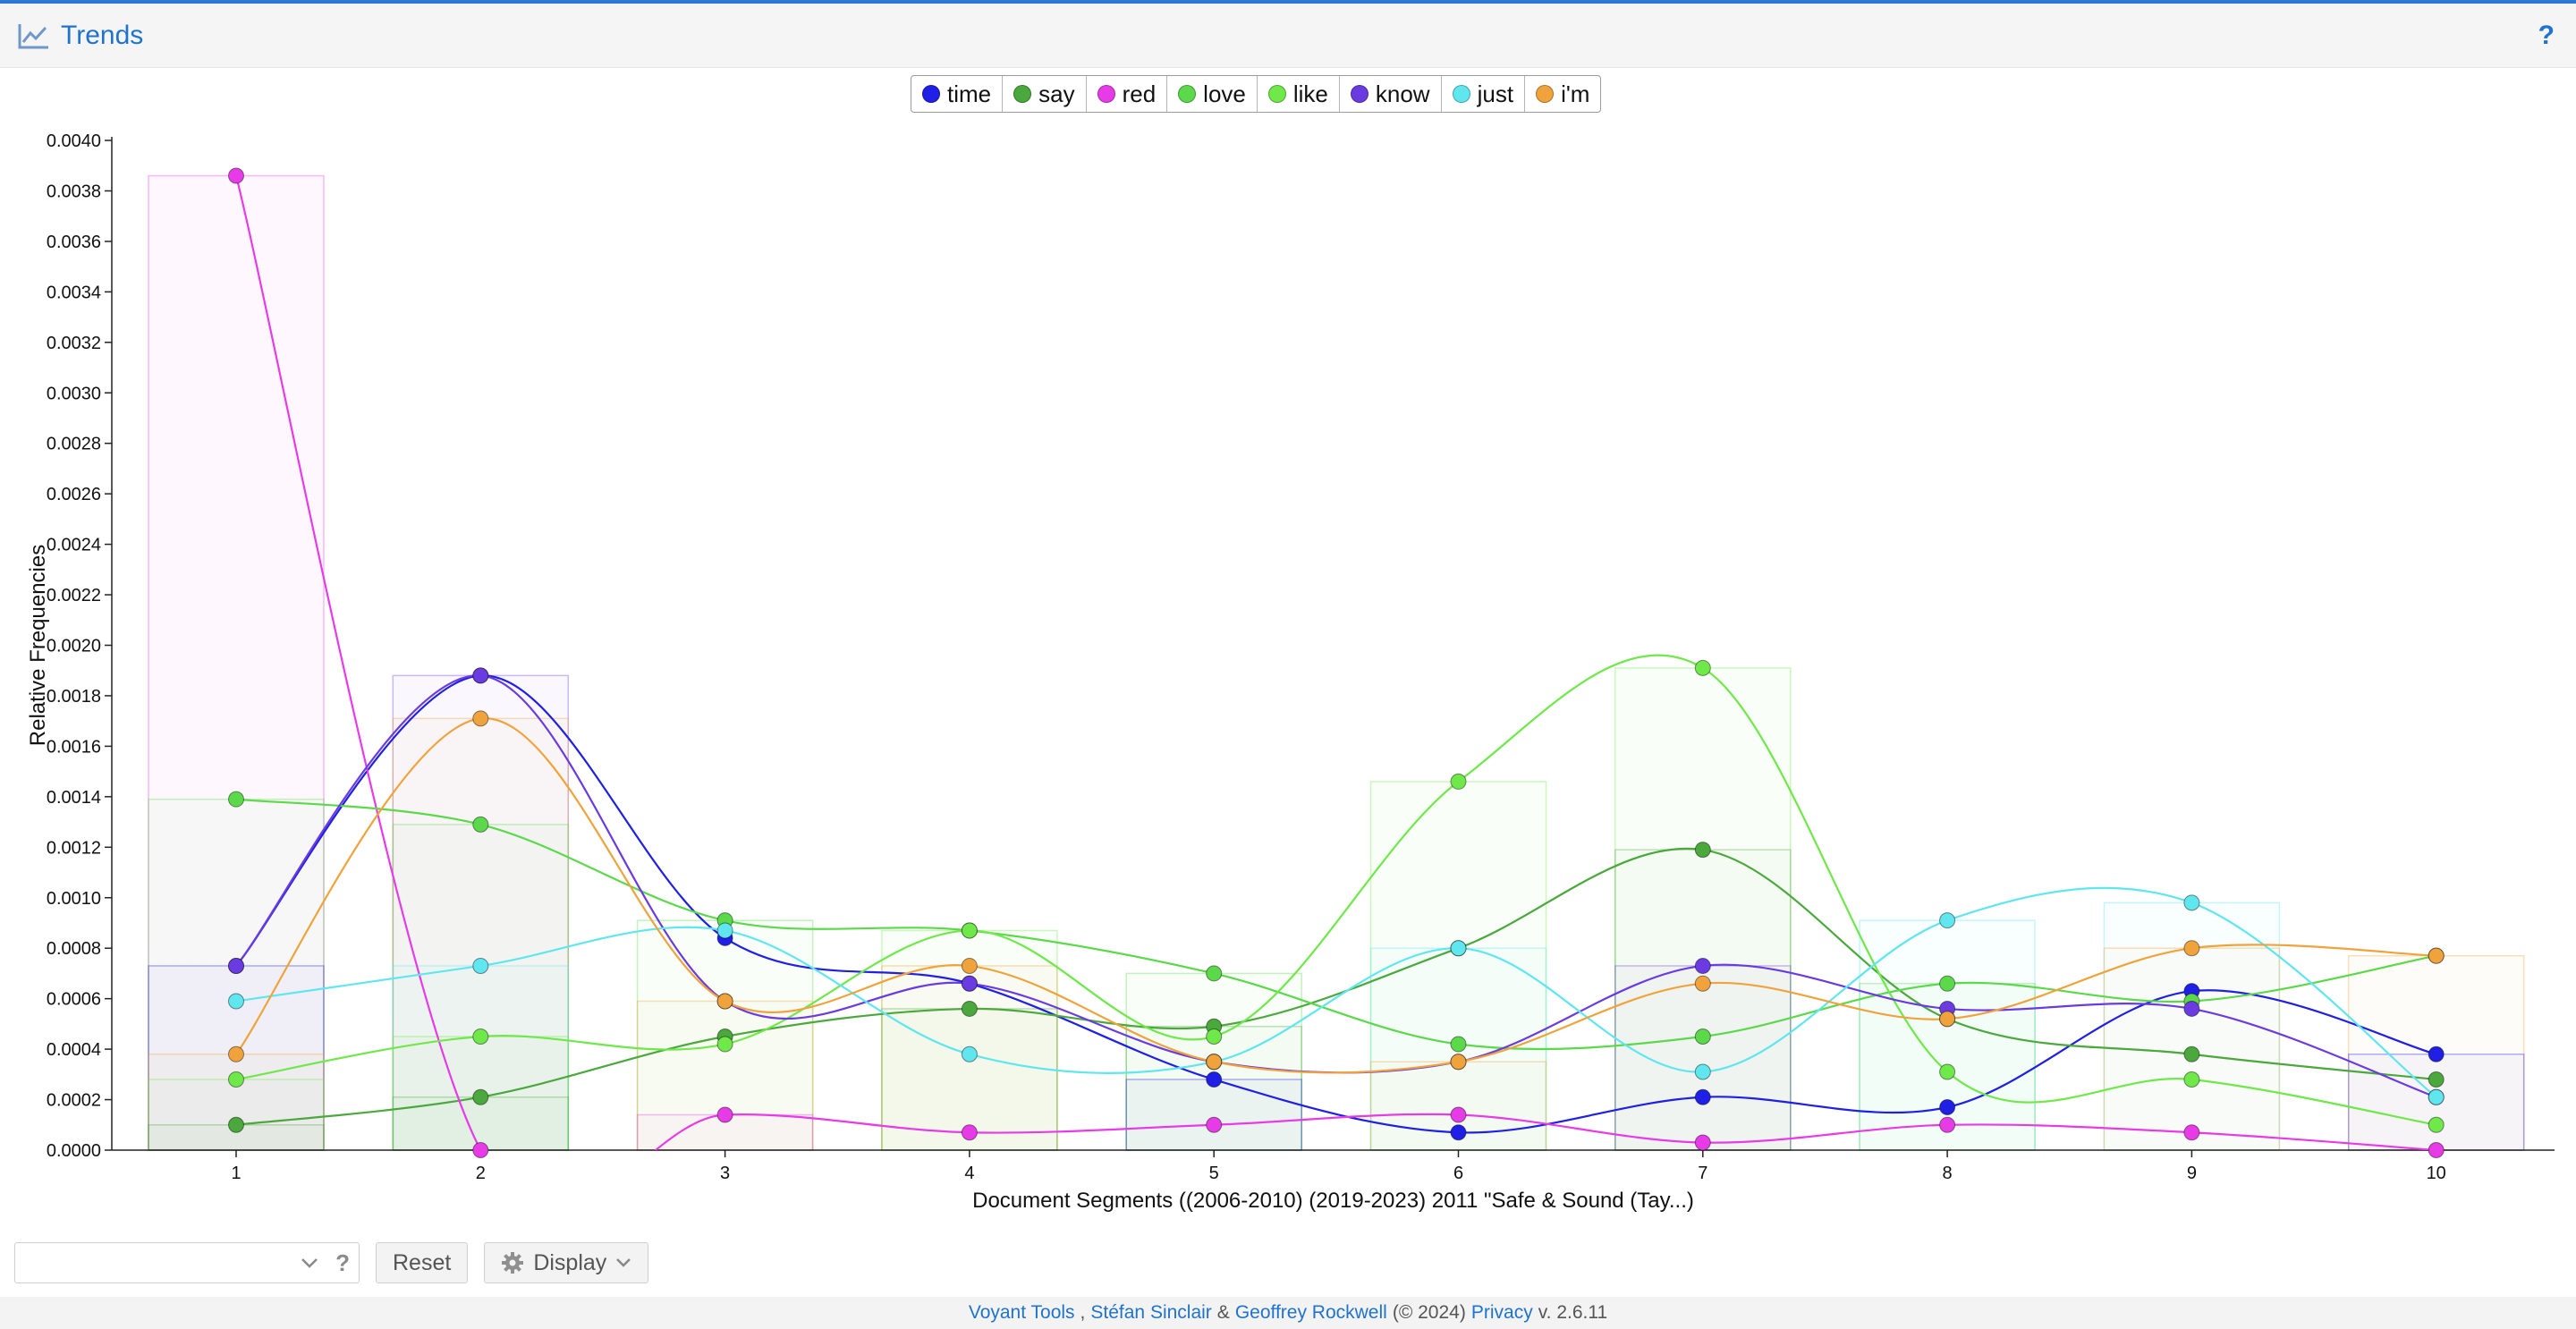 The height and width of the screenshot is (1329, 2576). Describe the element at coordinates (1299, 94) in the screenshot. I see `legend-item-like: like` at that location.